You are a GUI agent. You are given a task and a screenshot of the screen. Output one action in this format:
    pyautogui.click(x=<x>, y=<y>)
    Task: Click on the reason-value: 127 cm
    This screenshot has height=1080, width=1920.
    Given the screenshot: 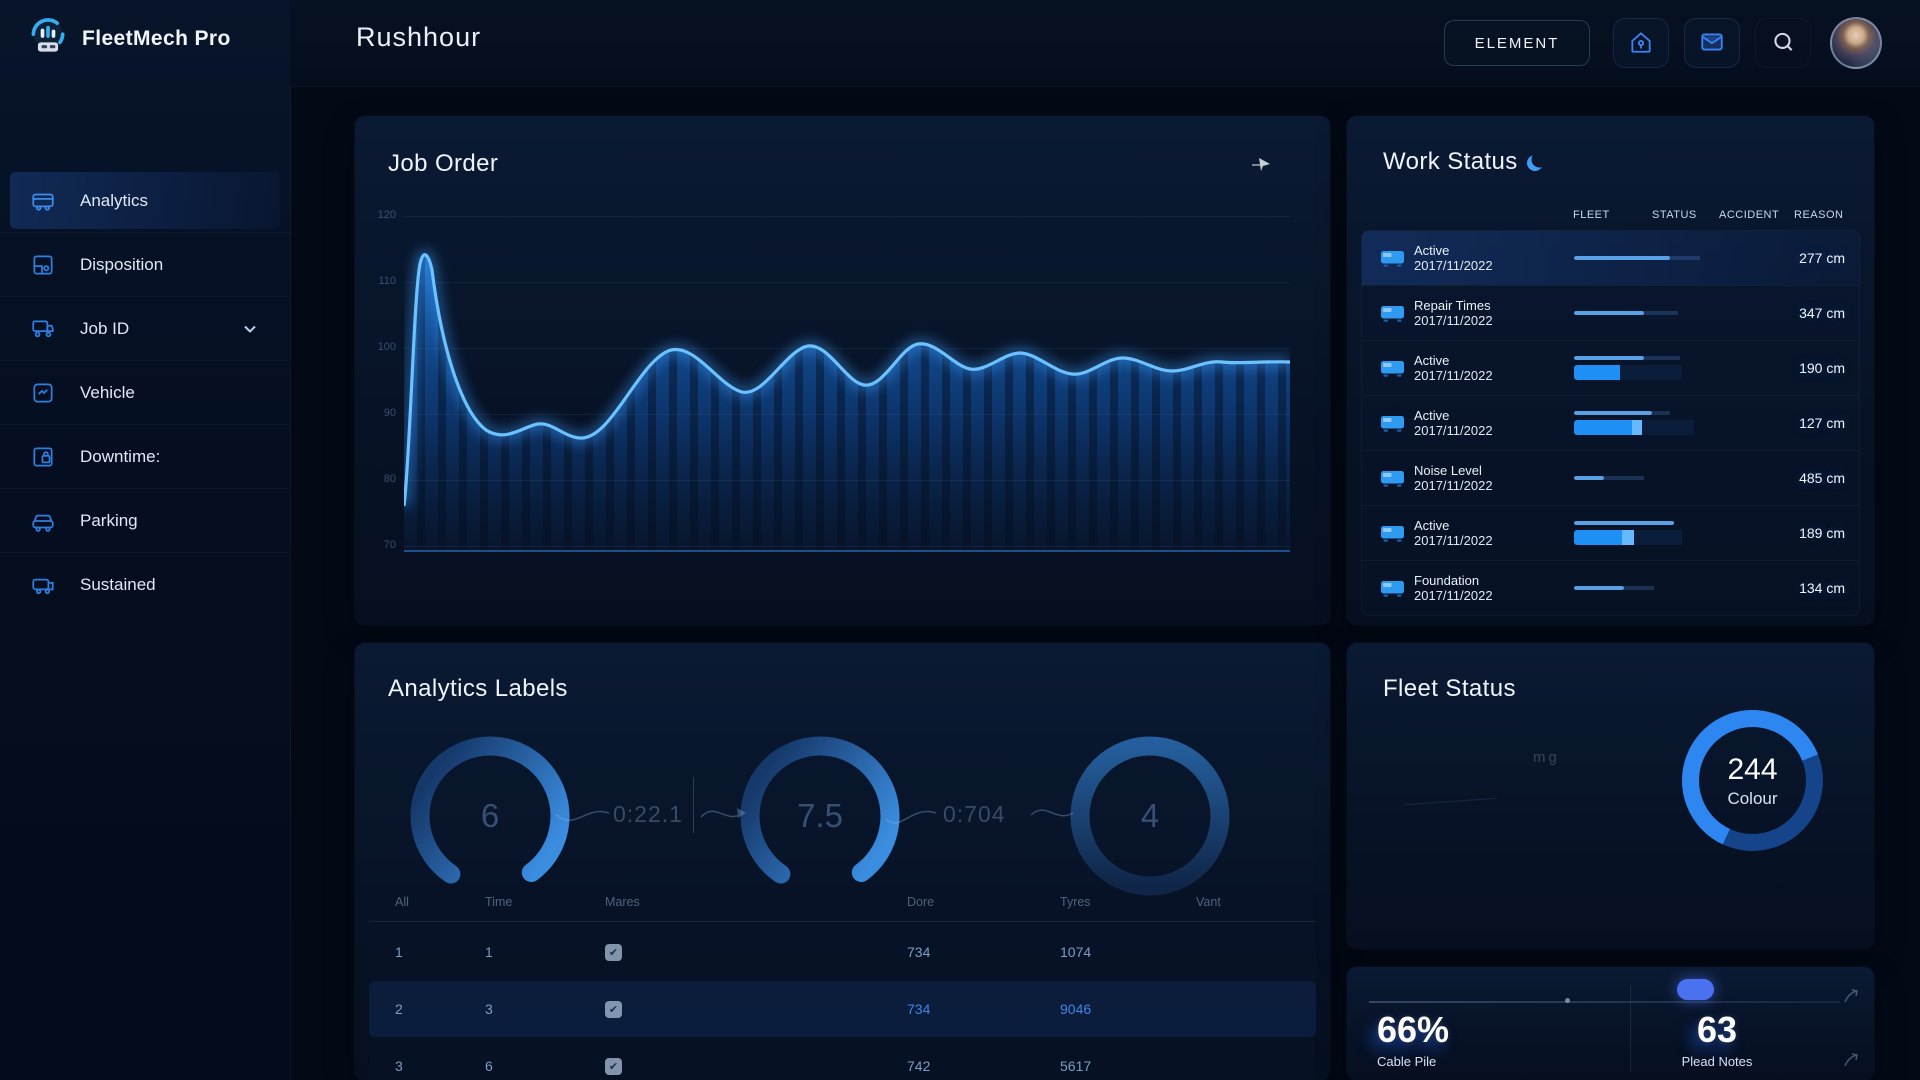 What is the action you would take?
    pyautogui.click(x=1822, y=423)
    